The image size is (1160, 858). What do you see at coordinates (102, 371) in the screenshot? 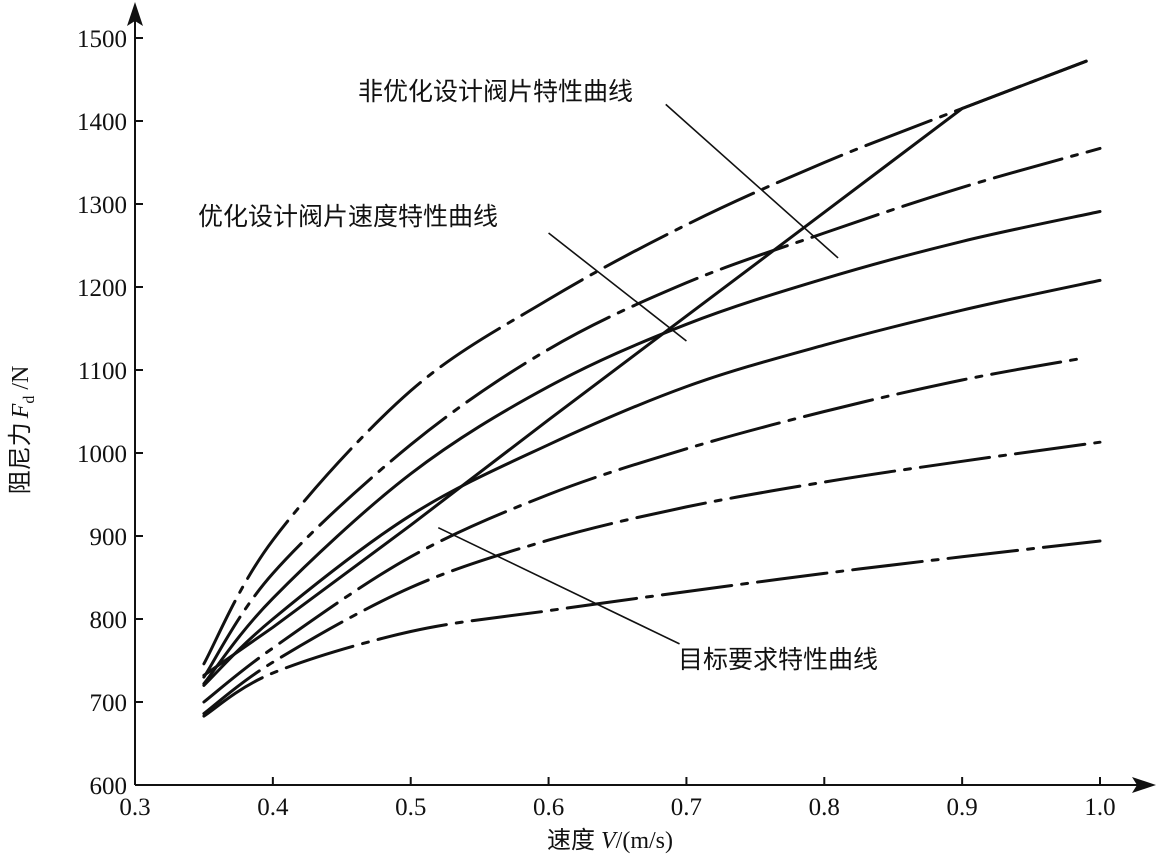
I see `y-tick-label: 1100` at bounding box center [102, 371].